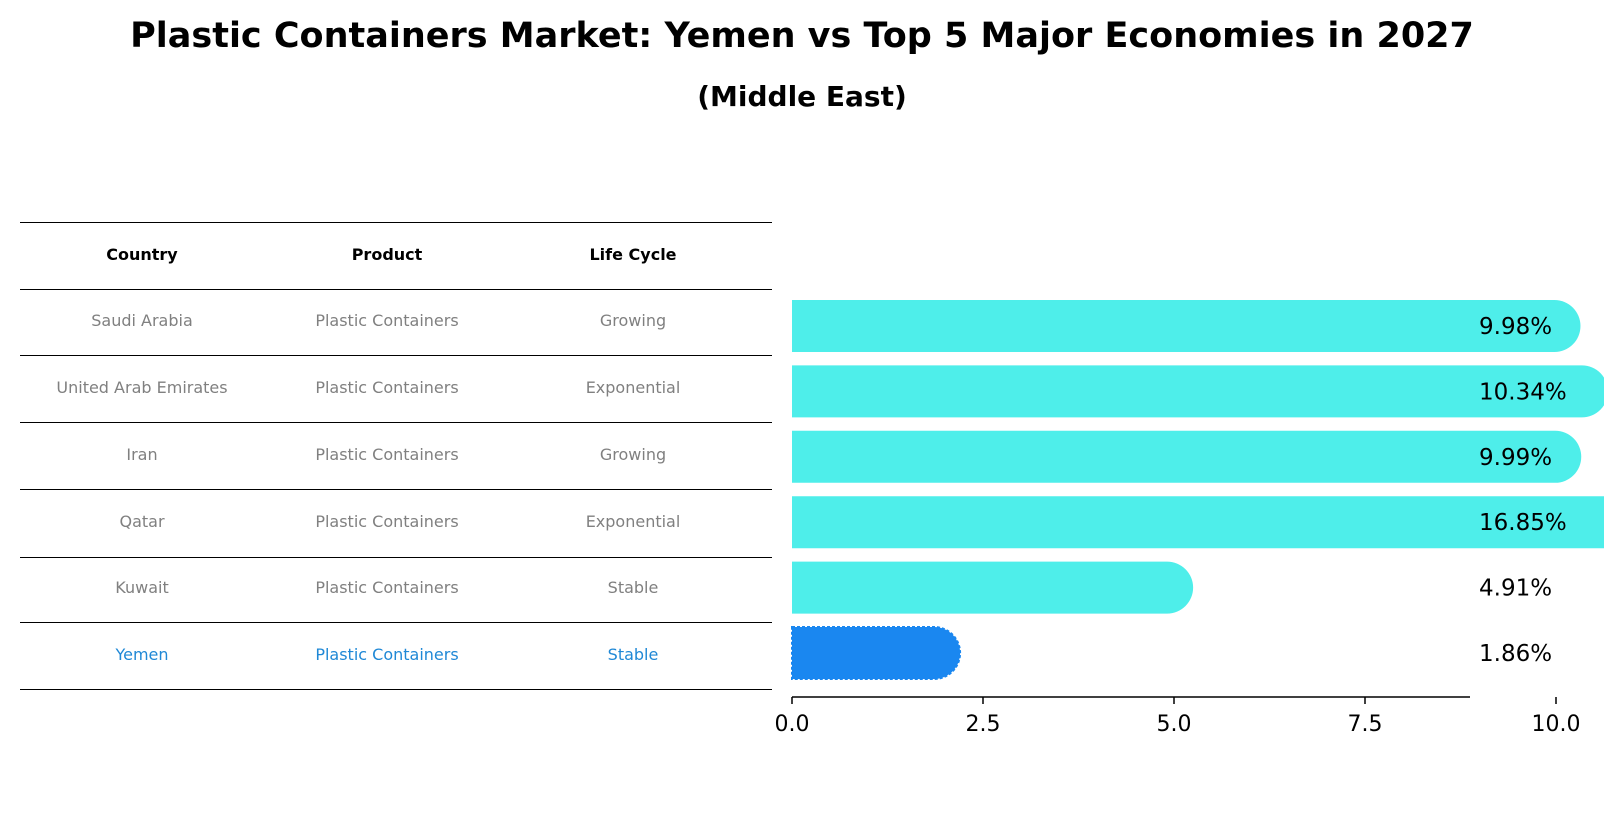  I want to click on bar-value-label: 10.34%, so click(1523, 392).